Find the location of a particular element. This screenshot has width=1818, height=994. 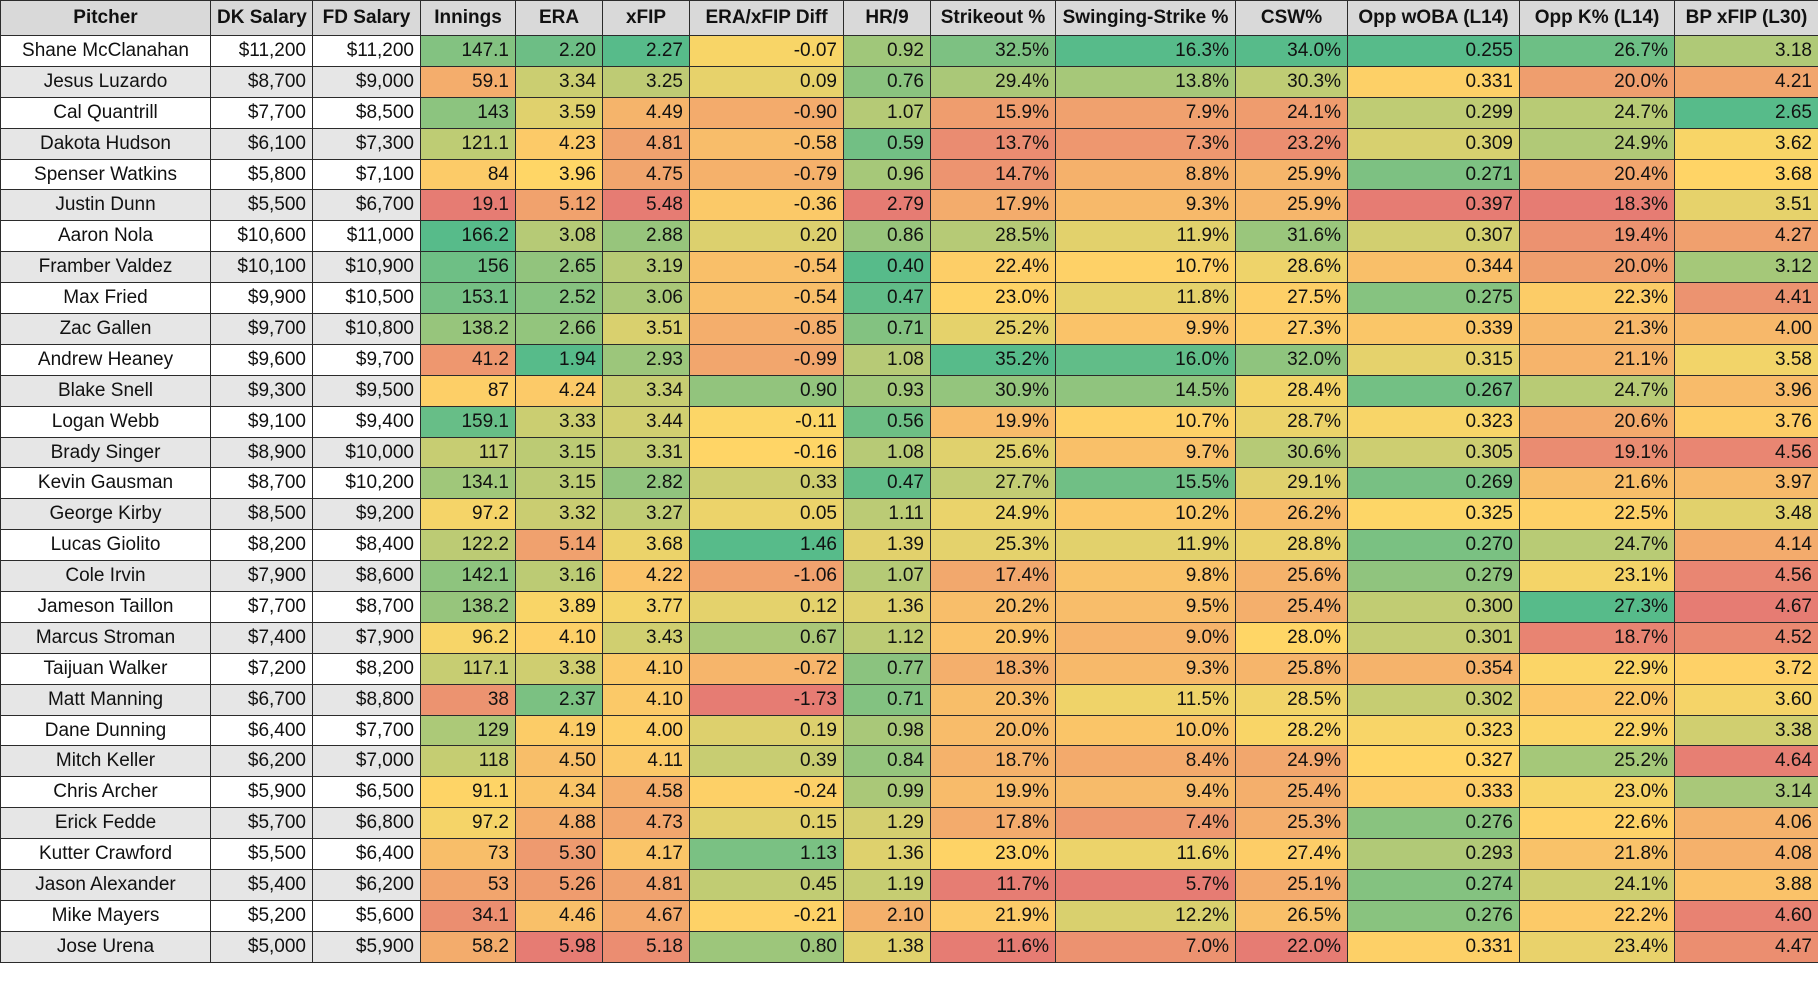

cell-innings: 134.1 is located at coordinates (468, 483).